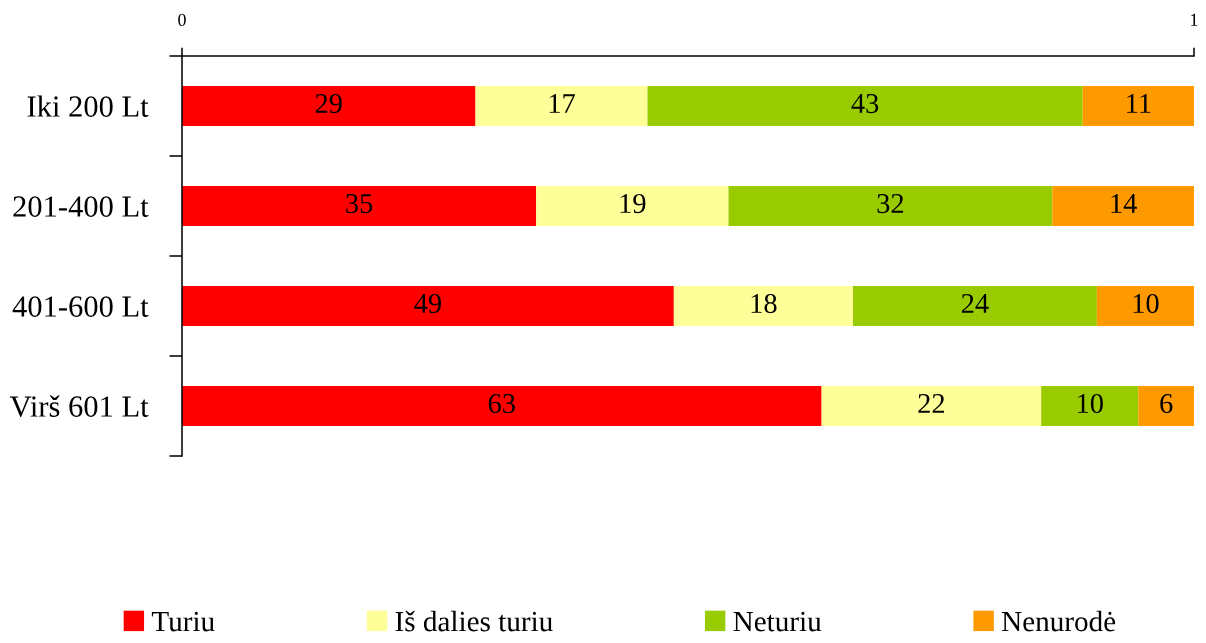  I want to click on x2-tick-label: 0, so click(182, 19).